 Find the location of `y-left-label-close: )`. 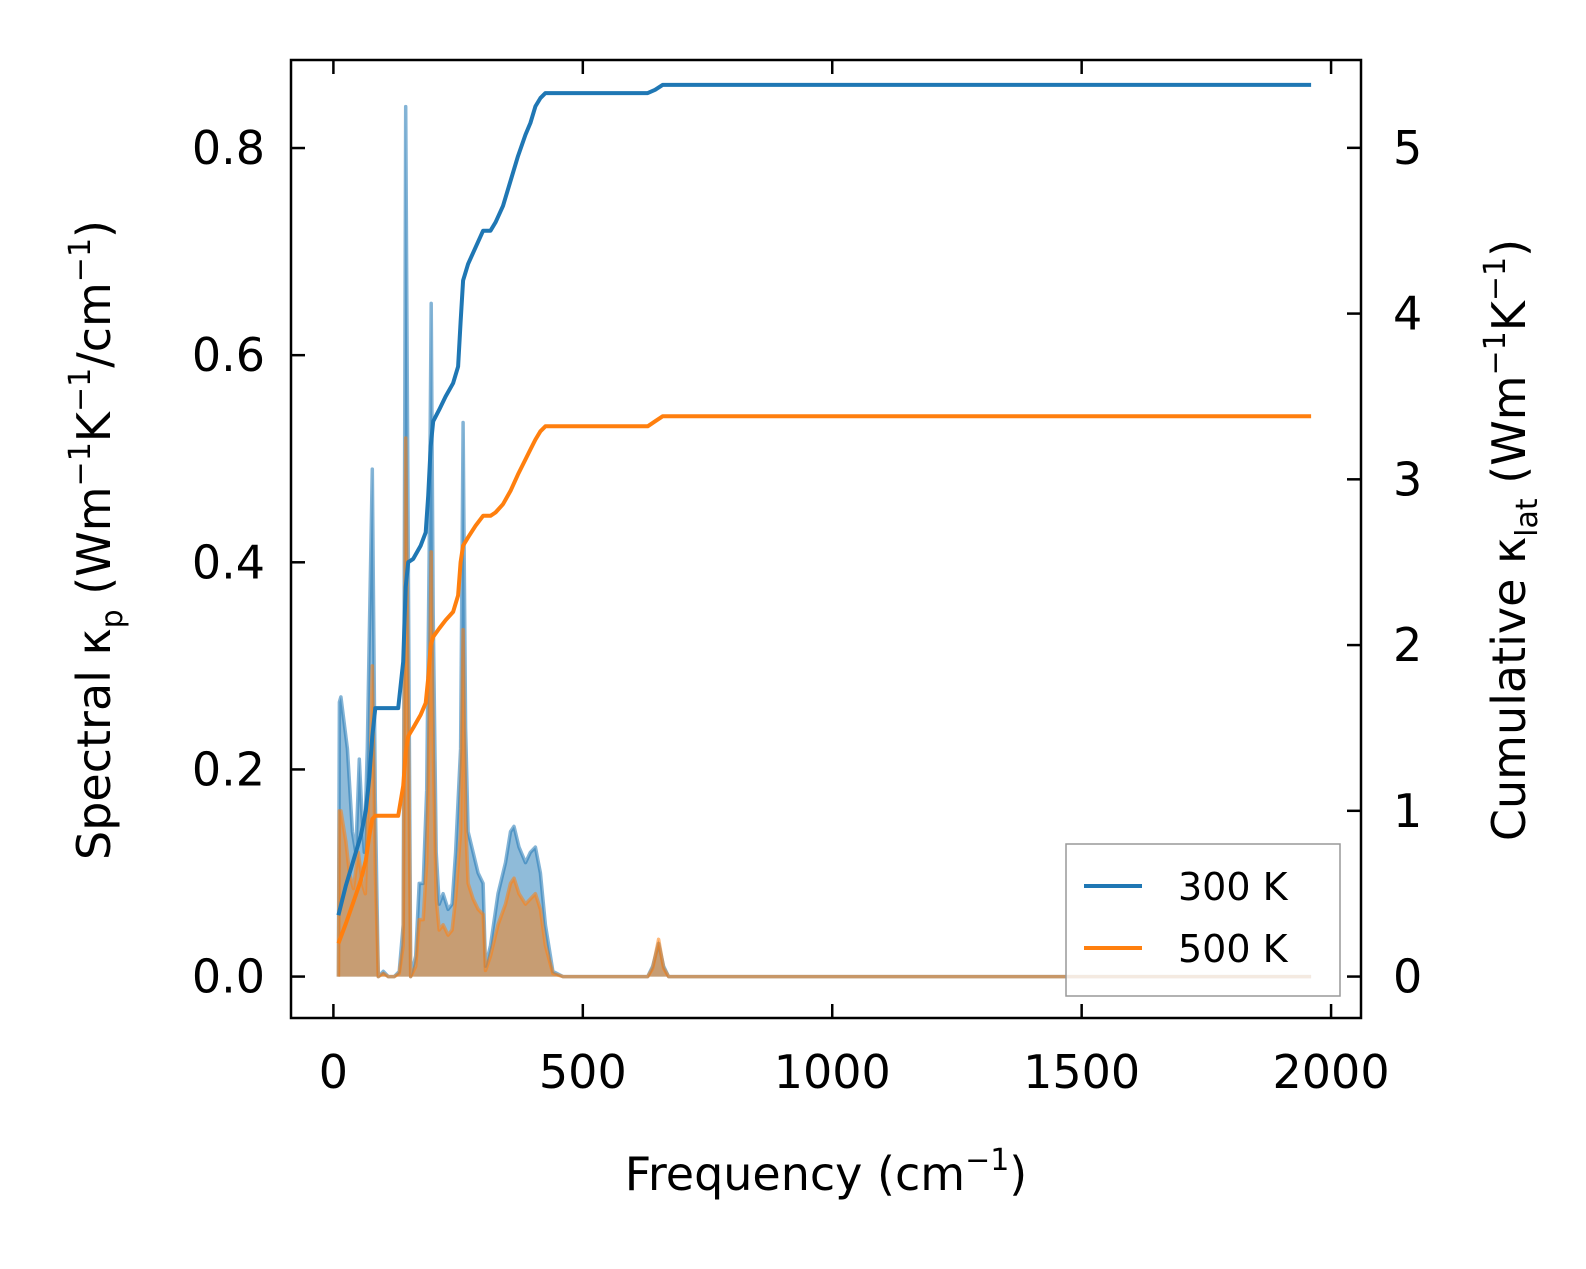

y-left-label-close: ) is located at coordinates (94, 229).